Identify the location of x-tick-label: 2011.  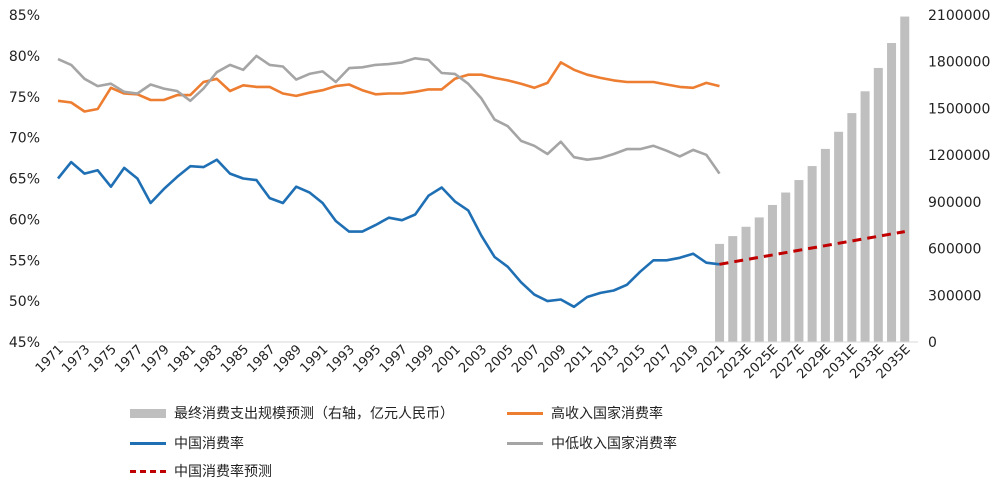
(579, 359).